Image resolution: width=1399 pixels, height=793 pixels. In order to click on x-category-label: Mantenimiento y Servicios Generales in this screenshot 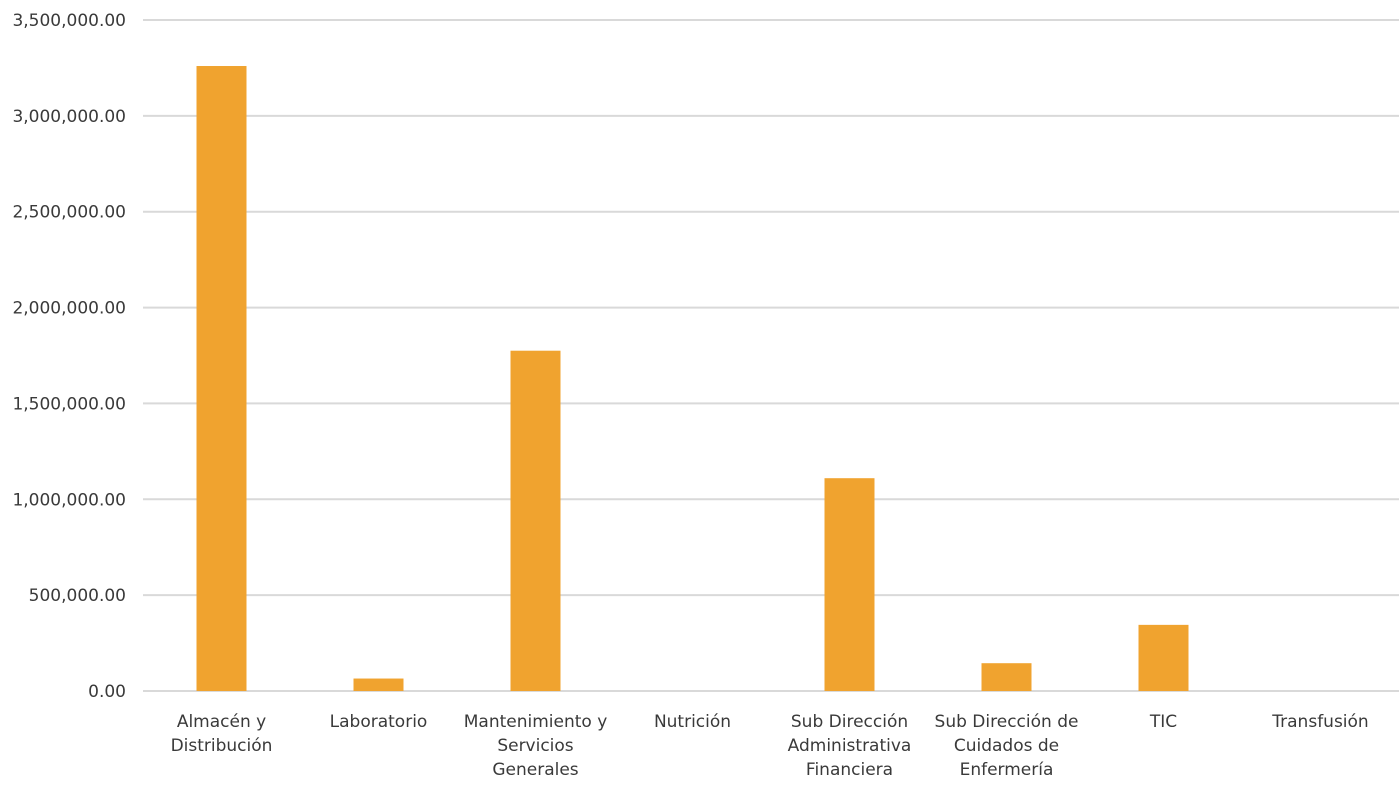, I will do `click(536, 746)`.